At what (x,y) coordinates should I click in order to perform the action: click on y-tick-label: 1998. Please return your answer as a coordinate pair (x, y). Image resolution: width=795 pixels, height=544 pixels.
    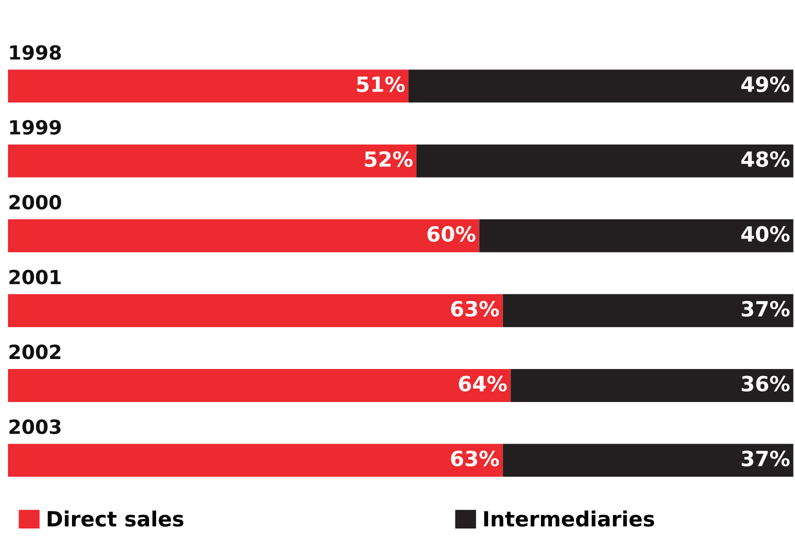
    Looking at the image, I should click on (35, 52).